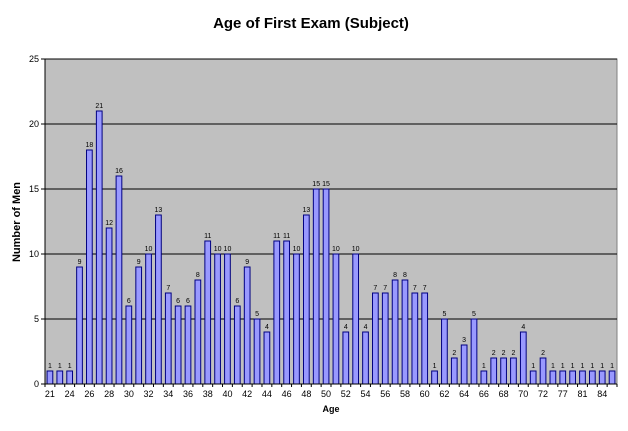 This screenshot has width=628, height=431. I want to click on x-tick-label: 26, so click(89, 394).